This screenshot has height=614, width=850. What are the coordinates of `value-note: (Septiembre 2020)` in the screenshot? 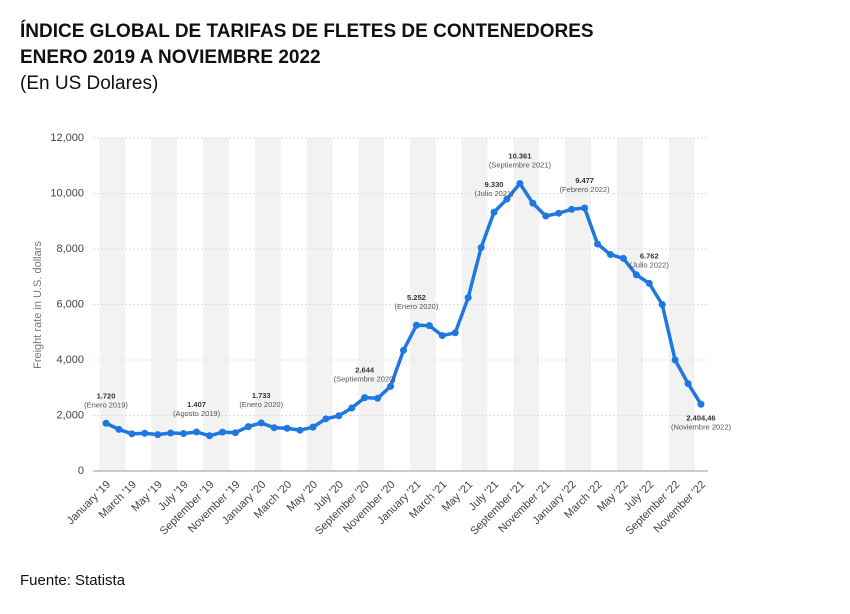 It's located at (365, 379).